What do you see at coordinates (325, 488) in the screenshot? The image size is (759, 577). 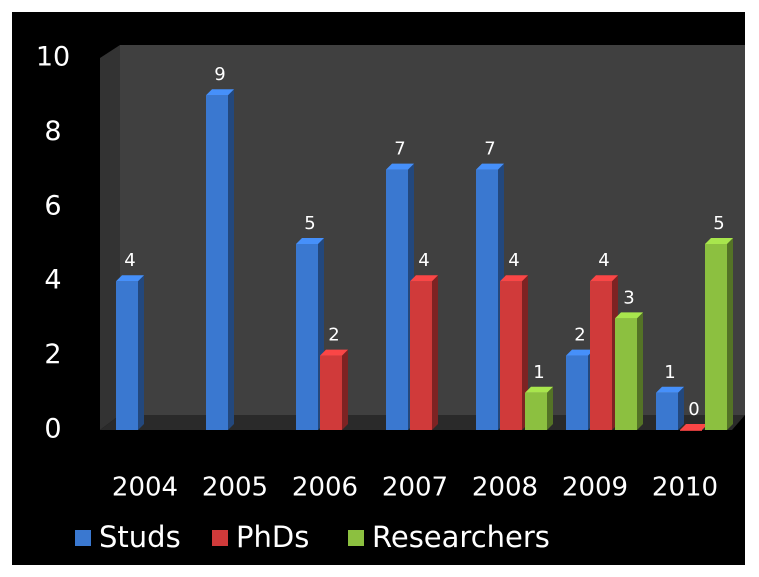 I see `x-tick-label: 2006` at bounding box center [325, 488].